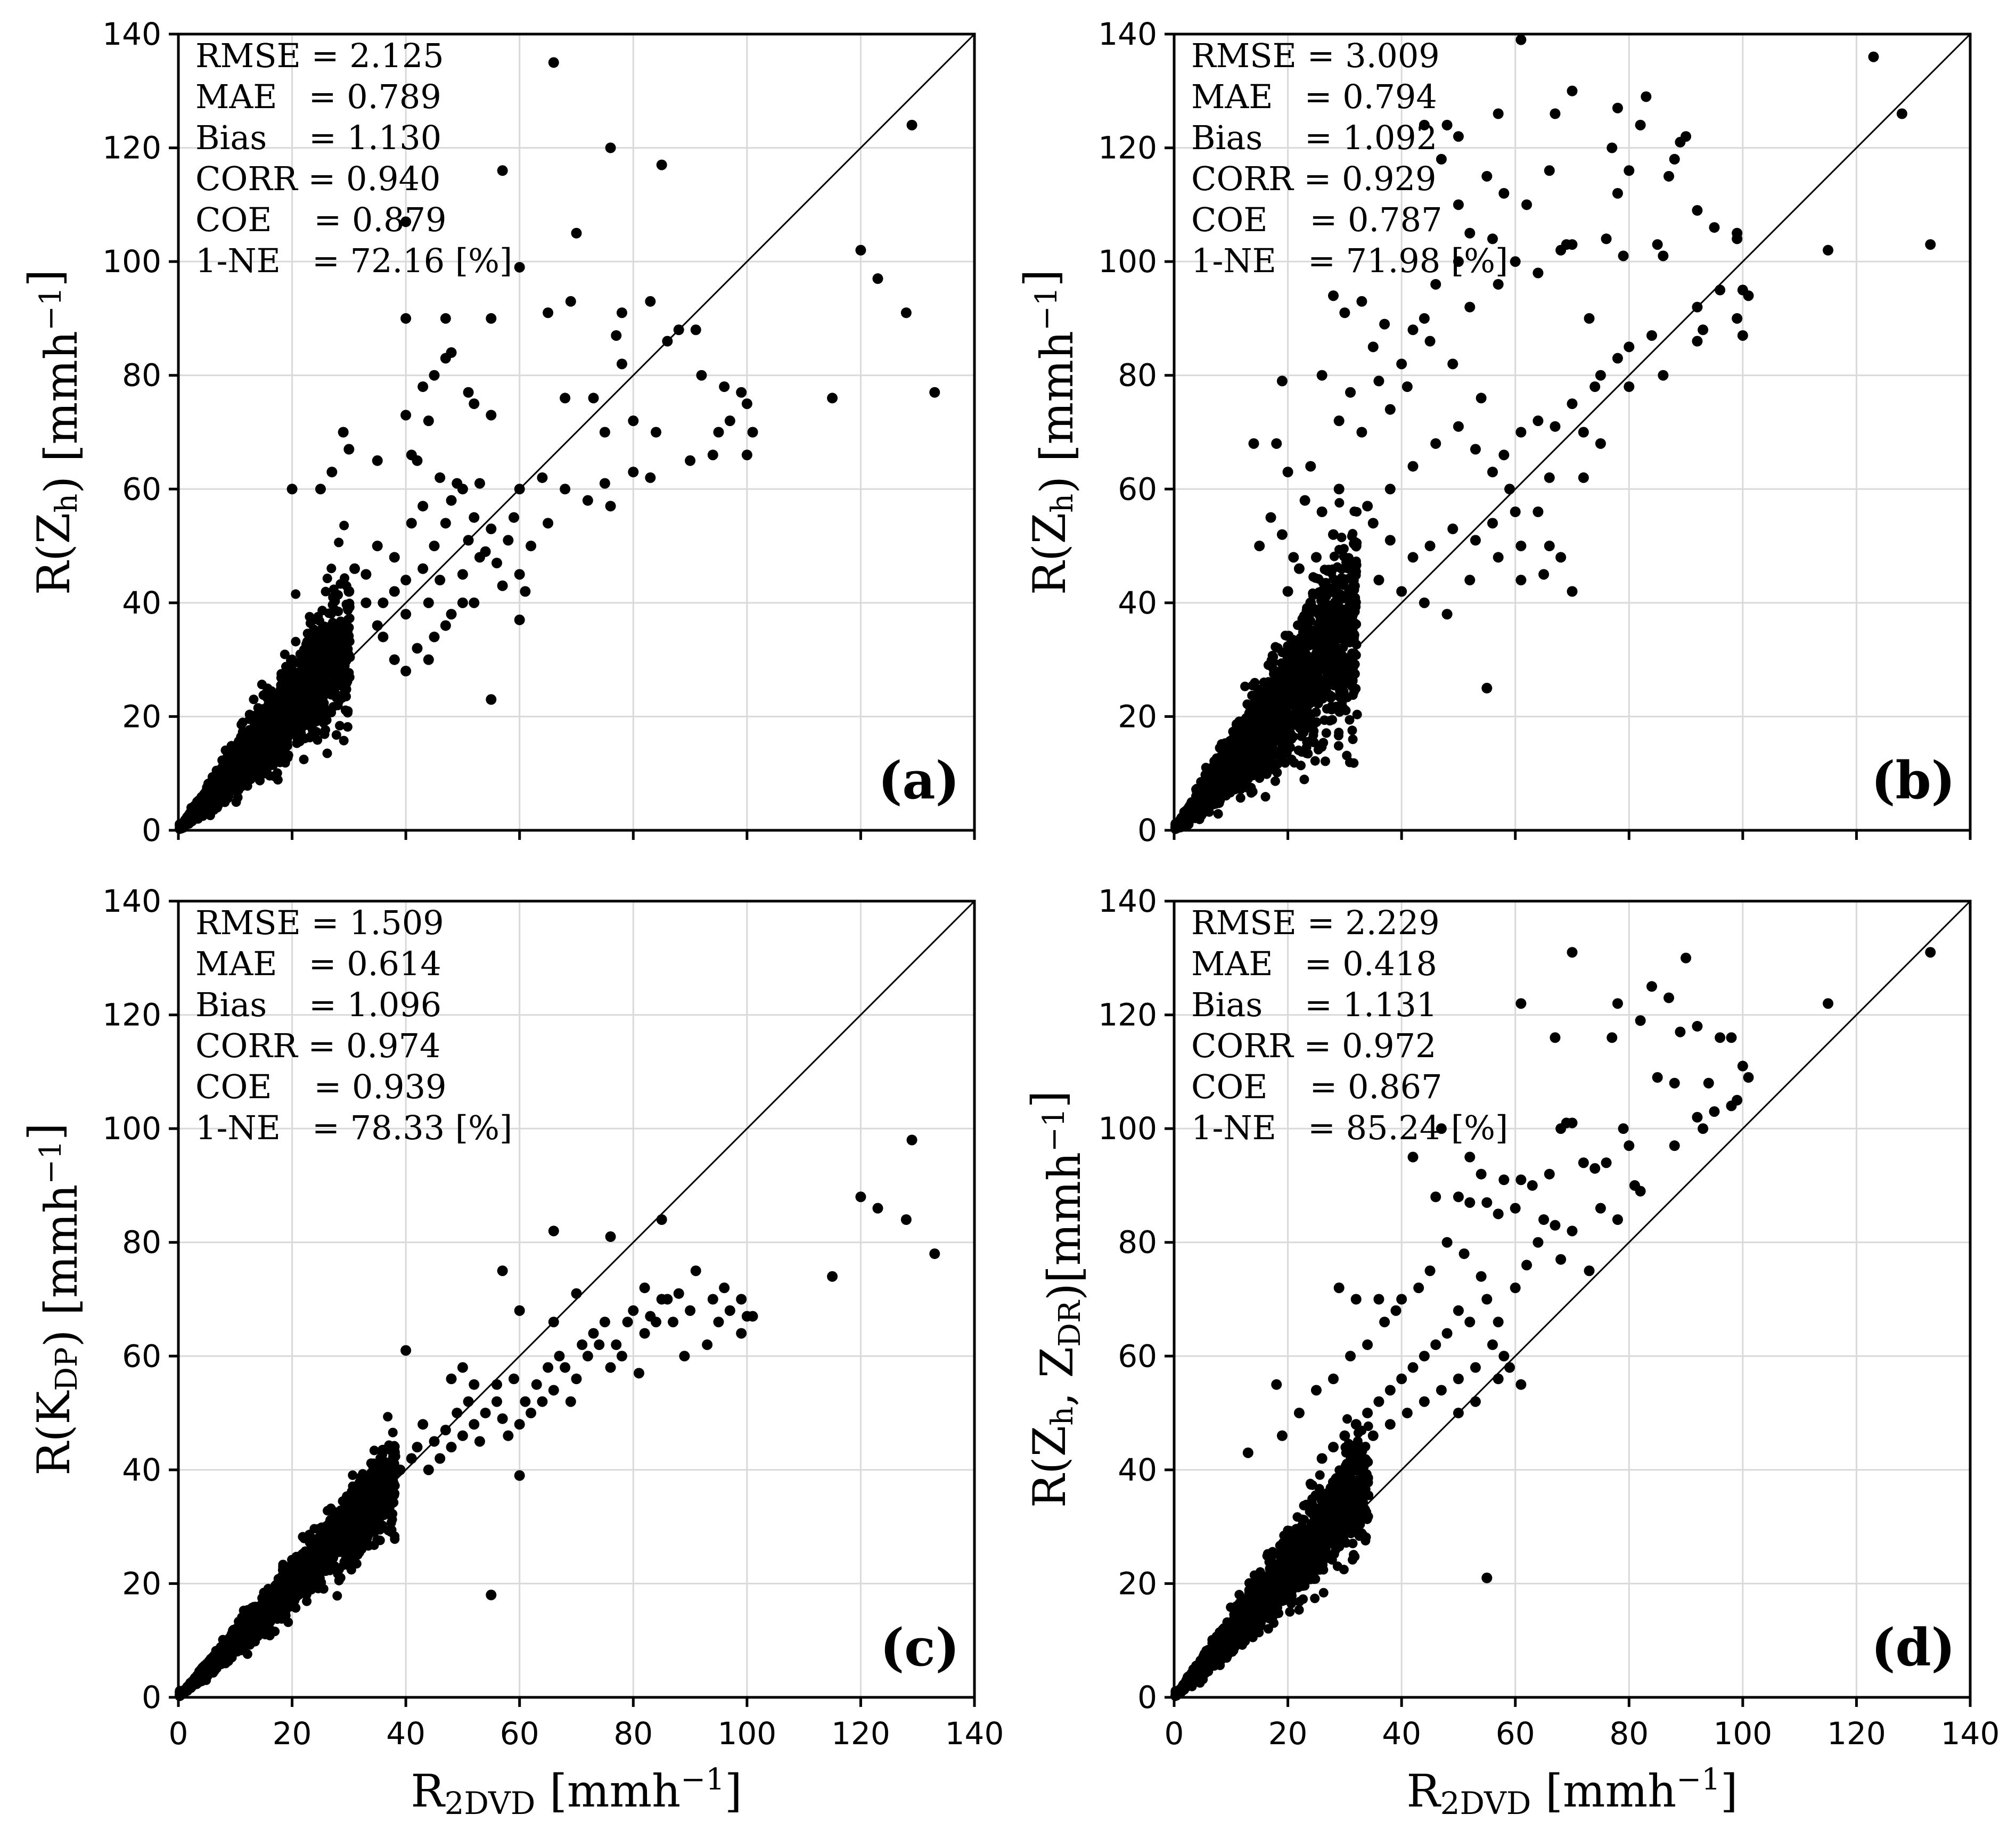 The height and width of the screenshot is (1839, 2016). Describe the element at coordinates (141, 716) in the screenshot. I see `y-tick-label: 20` at that location.